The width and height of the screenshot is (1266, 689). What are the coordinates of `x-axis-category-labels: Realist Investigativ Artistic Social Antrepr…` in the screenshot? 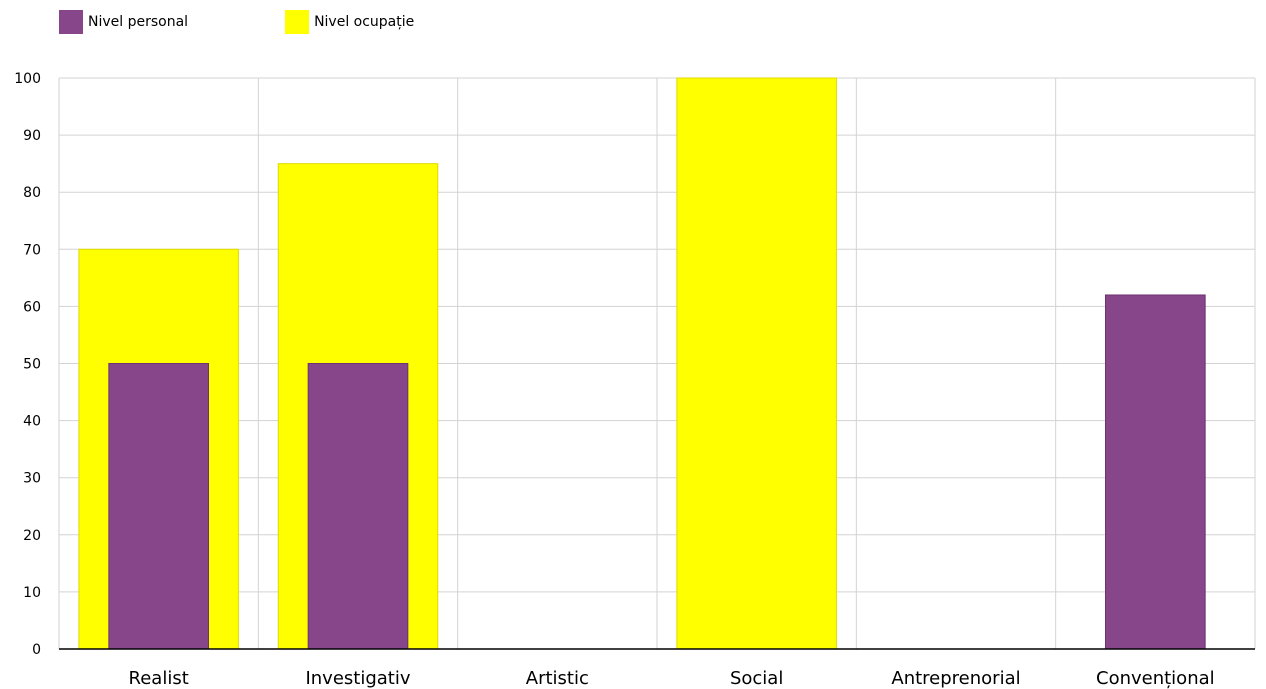 It's located at (672, 678).